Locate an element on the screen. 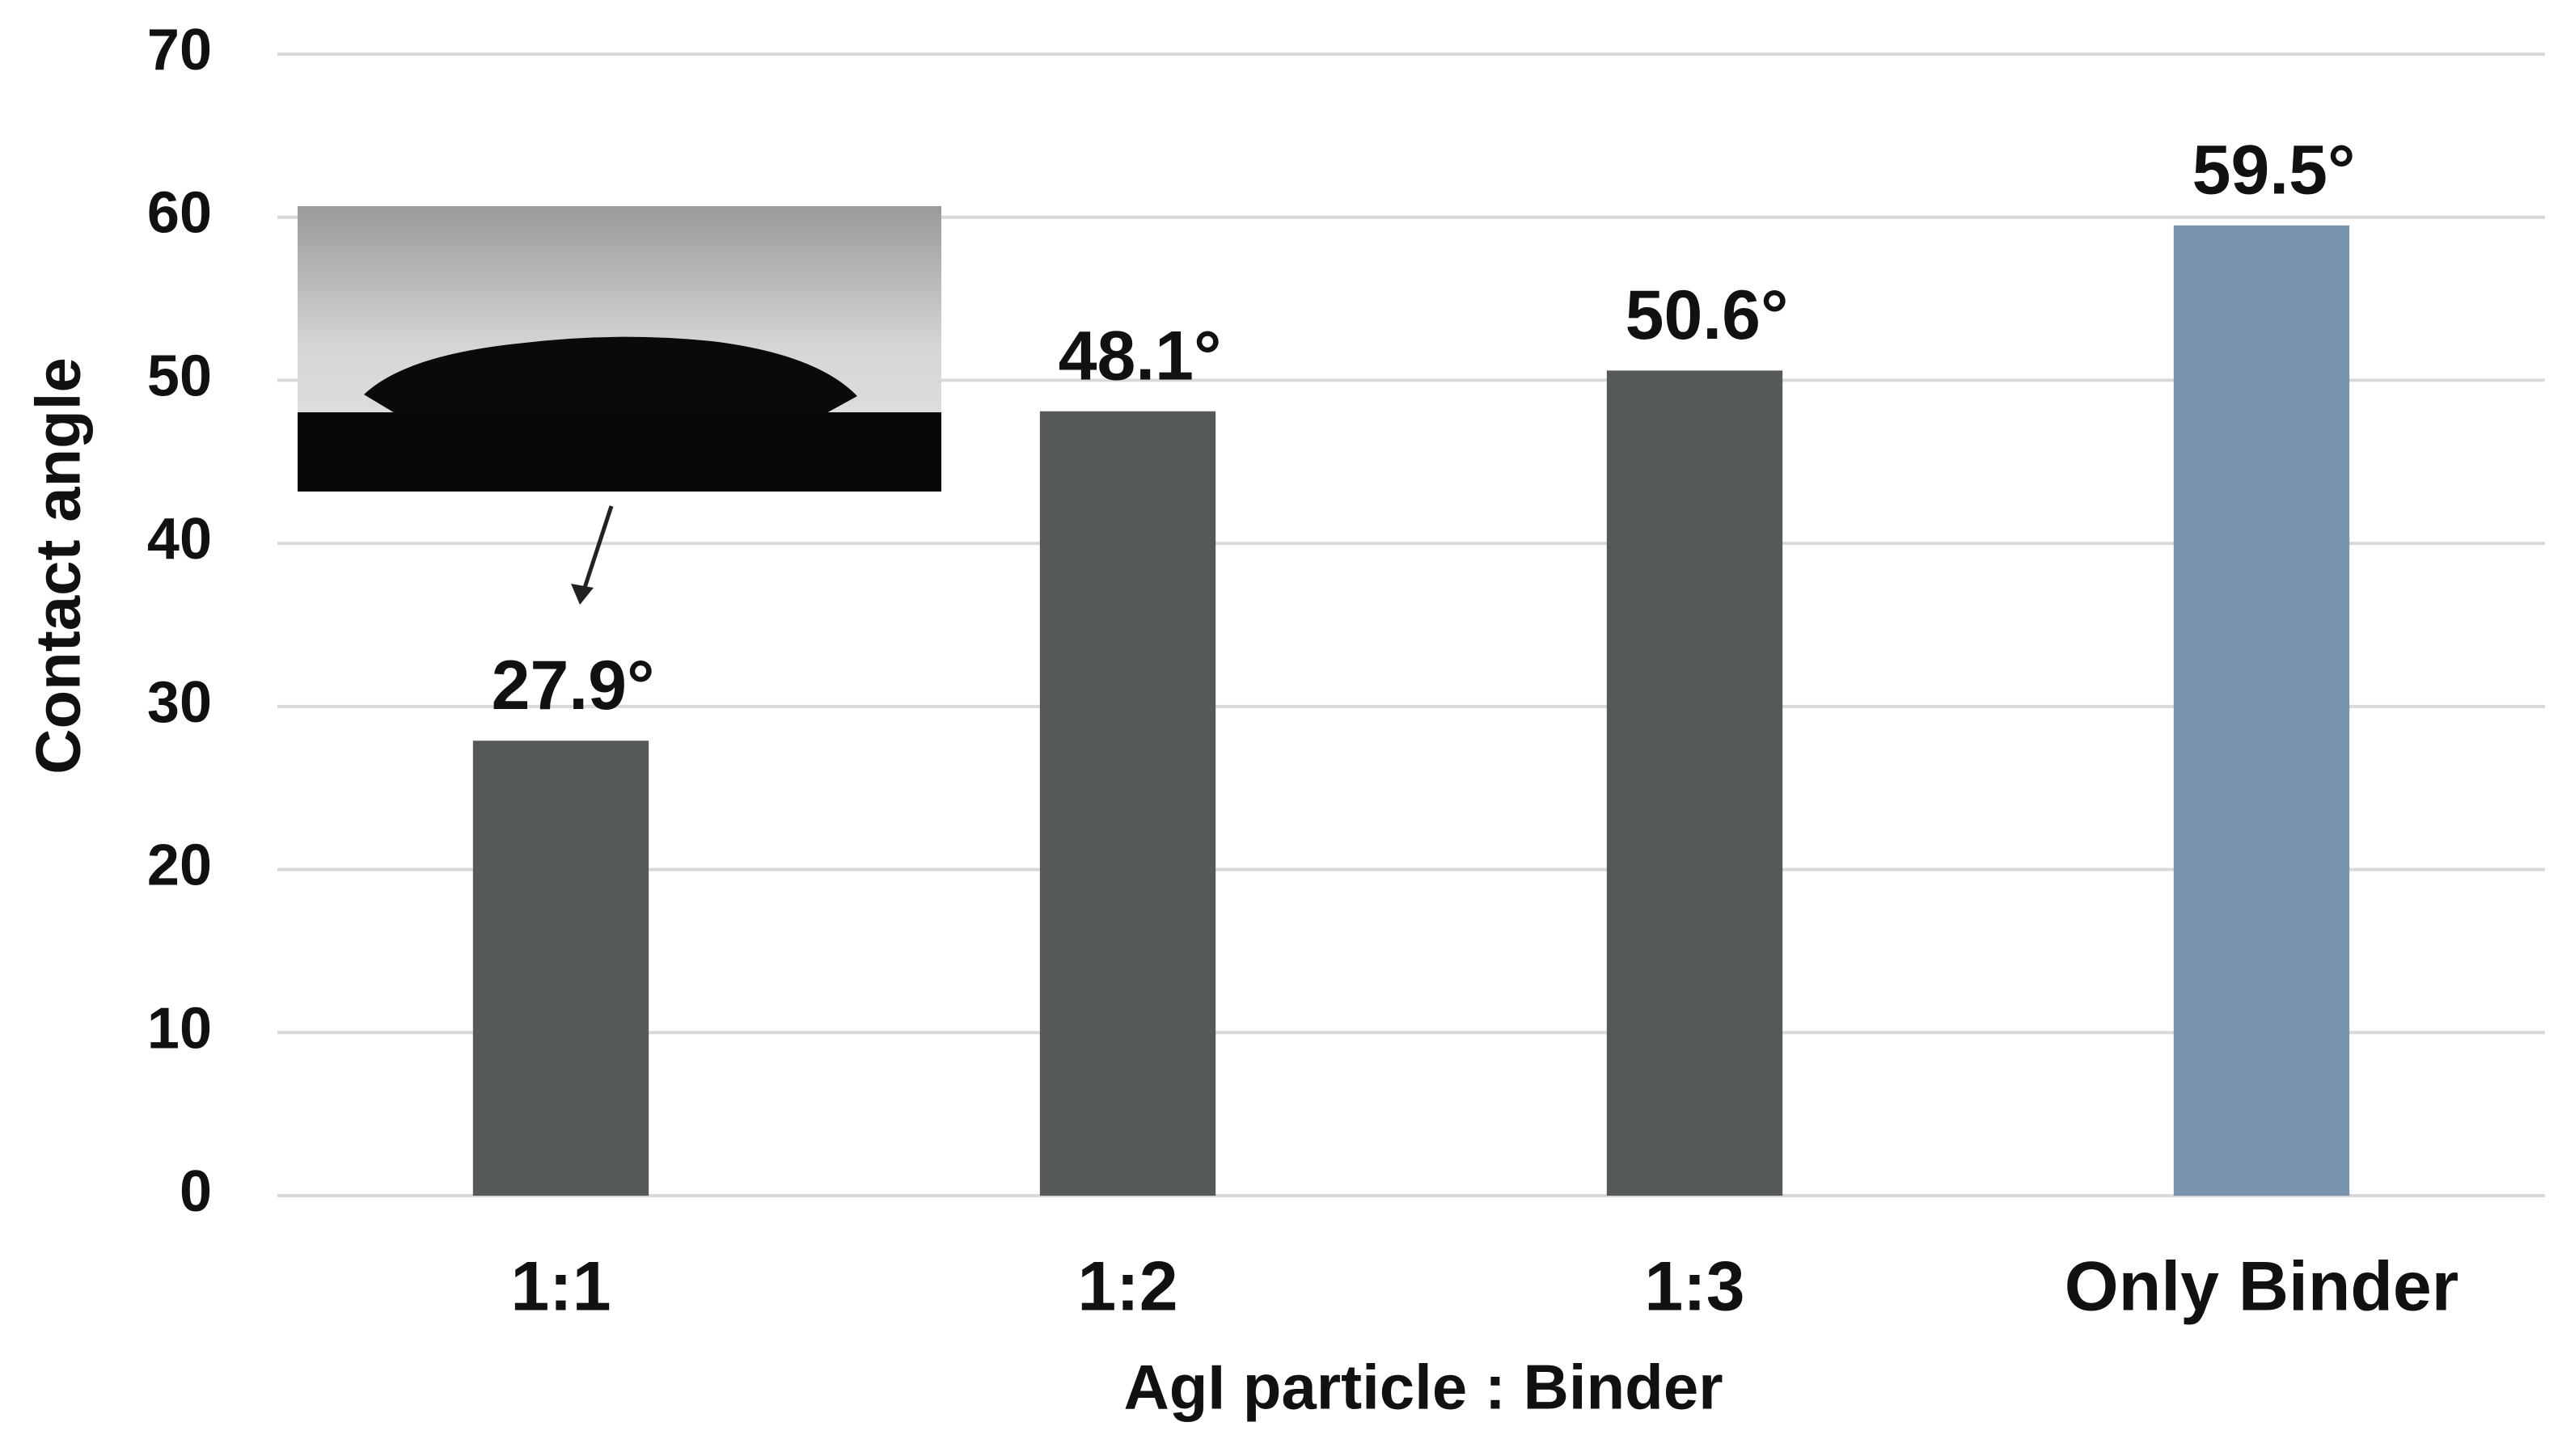 The width and height of the screenshot is (2562, 1456). value-label: 48.1° is located at coordinates (1140, 356).